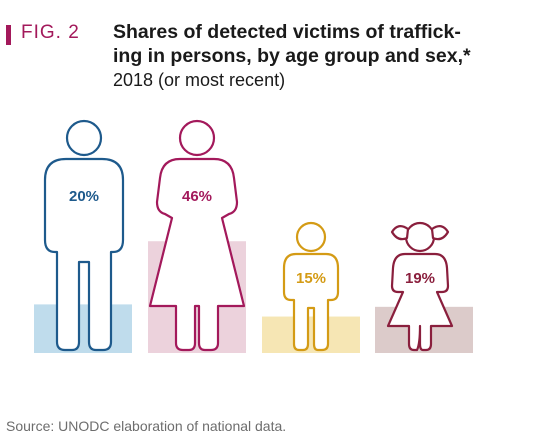  I want to click on figure-accent-bar, so click(8, 35).